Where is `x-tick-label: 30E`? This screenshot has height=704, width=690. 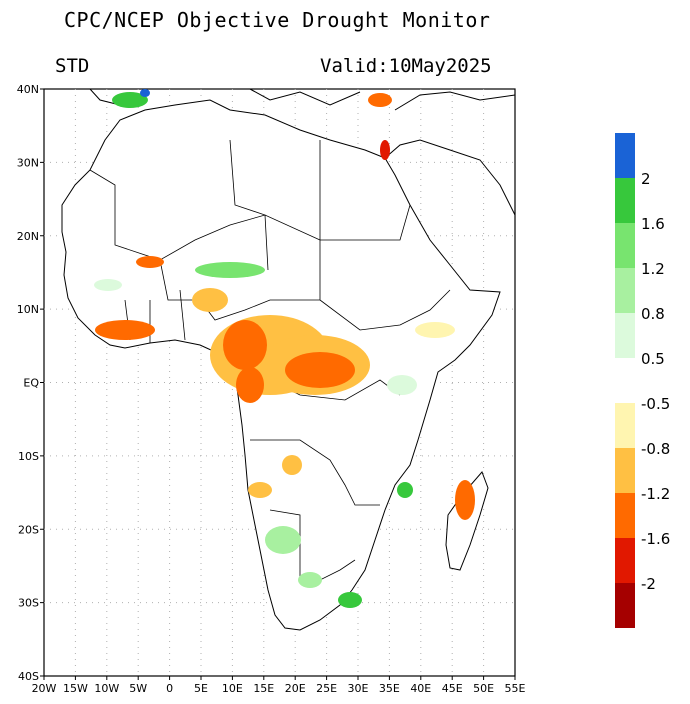
x-tick-label: 30E is located at coordinates (358, 688).